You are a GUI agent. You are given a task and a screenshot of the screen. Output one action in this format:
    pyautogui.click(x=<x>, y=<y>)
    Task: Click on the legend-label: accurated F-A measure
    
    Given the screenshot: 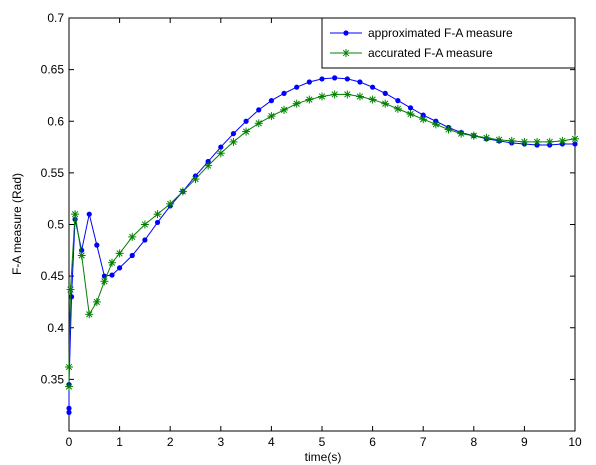 What is the action you would take?
    pyautogui.click(x=430, y=53)
    